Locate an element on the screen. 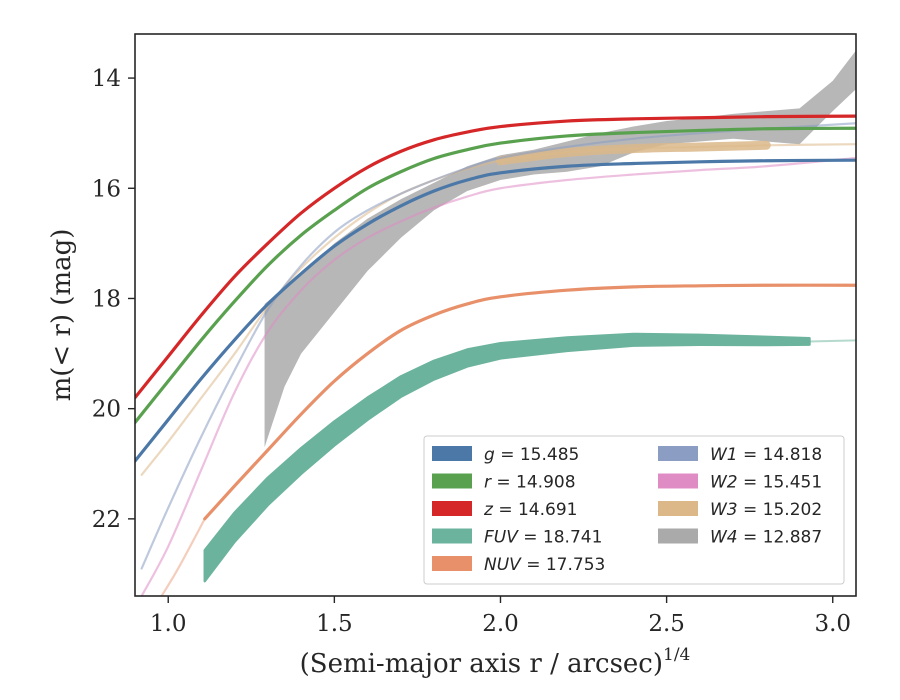  legend-entry-r: r = 14.908 is located at coordinates (504, 483).